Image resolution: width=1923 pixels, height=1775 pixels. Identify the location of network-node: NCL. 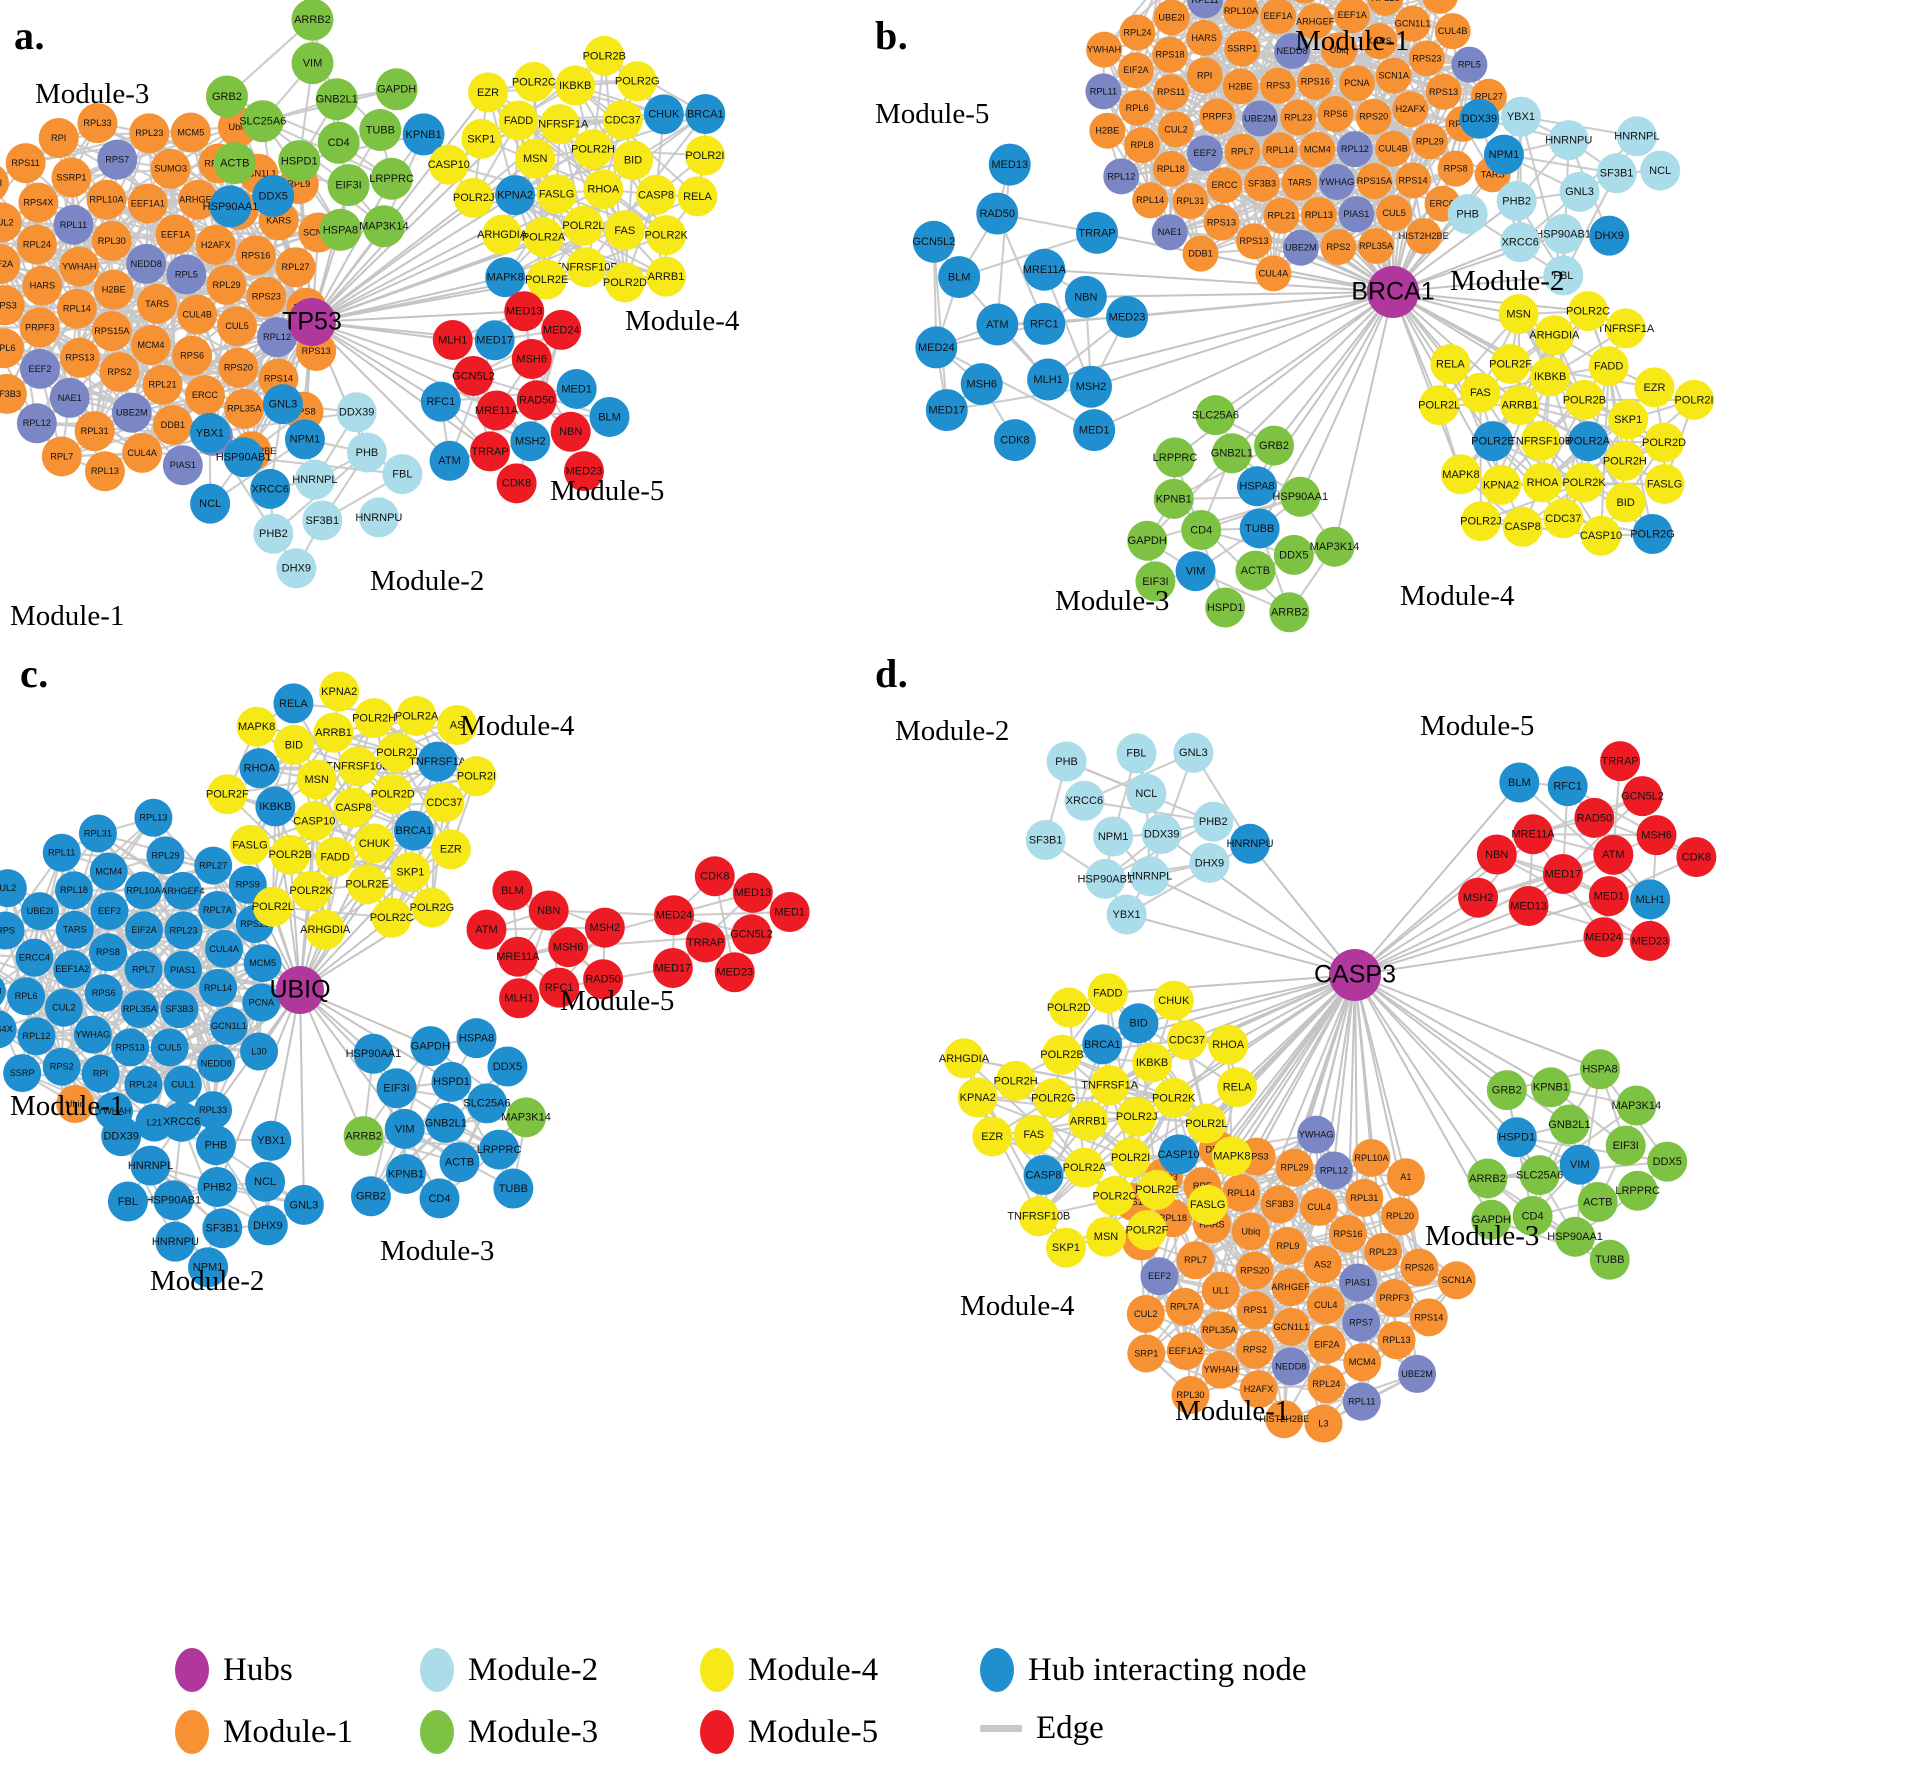
(1660, 170).